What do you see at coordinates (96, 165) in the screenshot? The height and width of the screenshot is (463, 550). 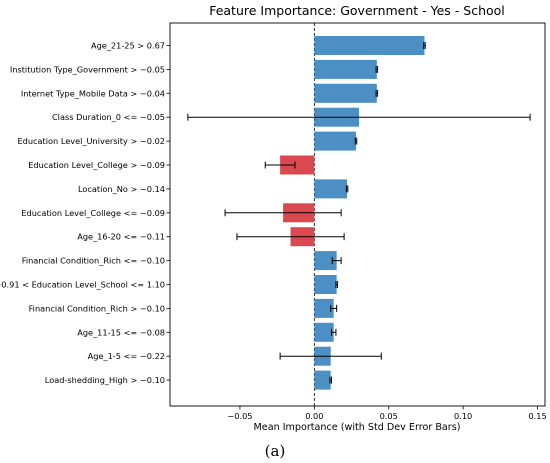 I see `y-tick-label: Education Level_College > −0.09` at bounding box center [96, 165].